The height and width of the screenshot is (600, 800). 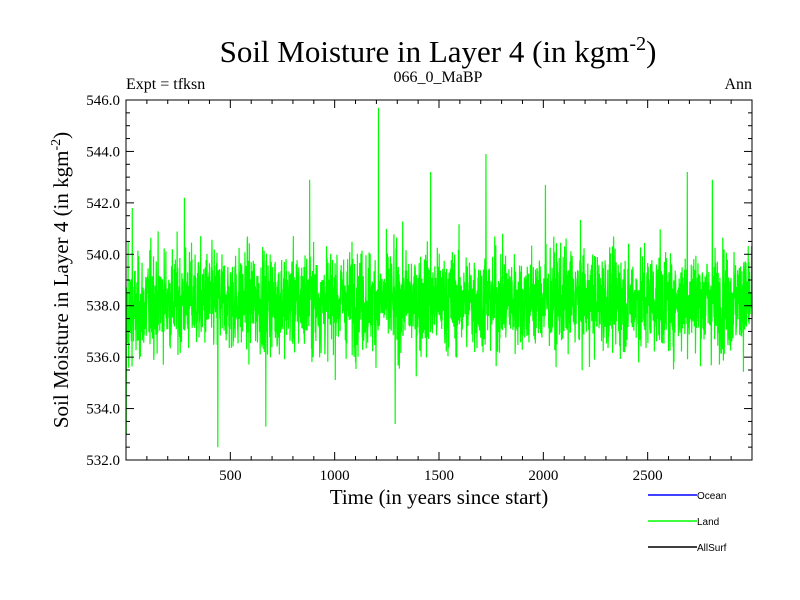 What do you see at coordinates (103, 358) in the screenshot?
I see `y-tick-label: 536.0` at bounding box center [103, 358].